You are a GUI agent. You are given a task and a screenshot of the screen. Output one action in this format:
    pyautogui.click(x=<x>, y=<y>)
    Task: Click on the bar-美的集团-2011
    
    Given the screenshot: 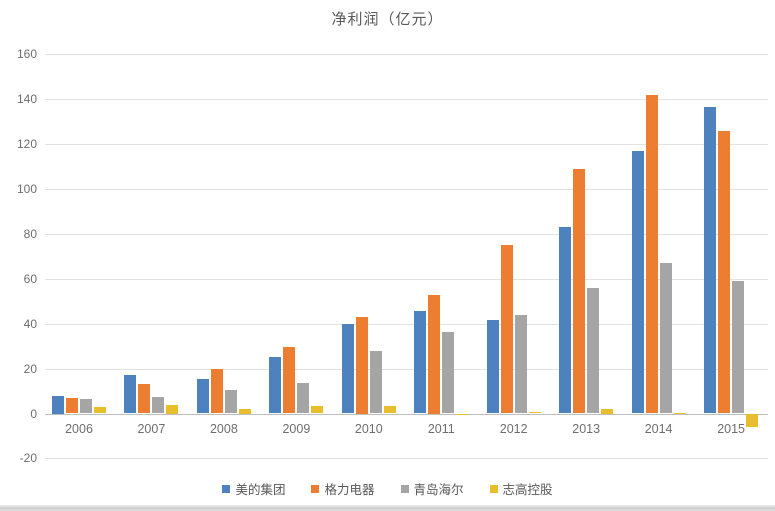 What is the action you would take?
    pyautogui.click(x=420, y=362)
    